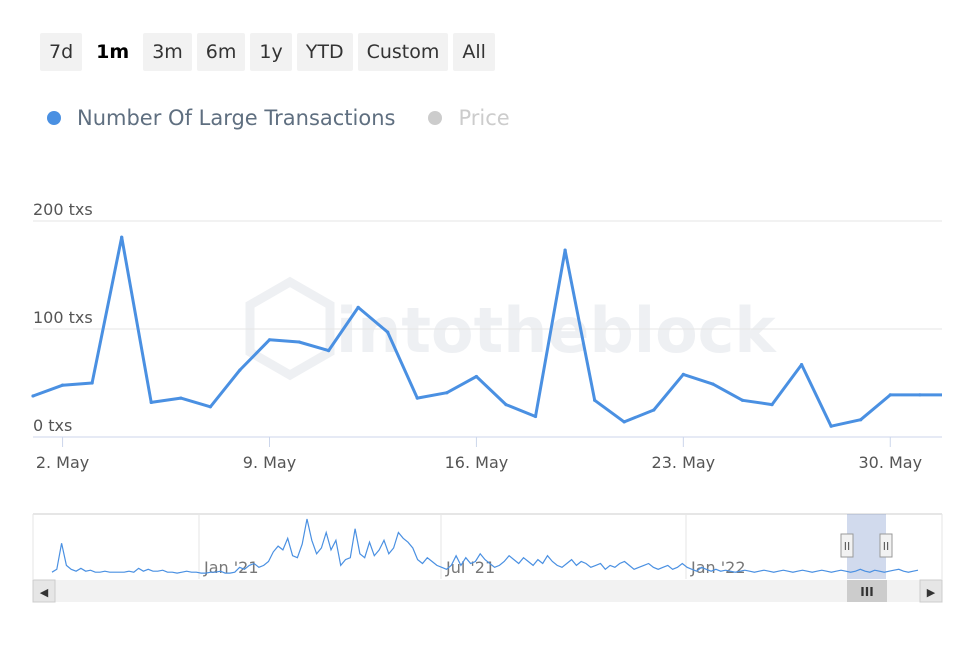 This screenshot has width=975, height=650. Describe the element at coordinates (236, 118) in the screenshot. I see `legend-label: Number Of Large Transactions` at that location.